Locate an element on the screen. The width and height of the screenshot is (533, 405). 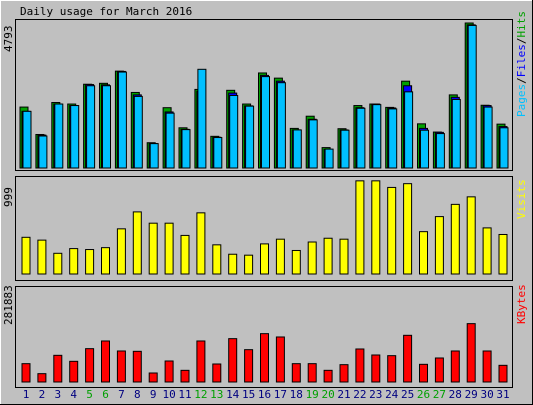
day-label: 10 is located at coordinates (168, 394).